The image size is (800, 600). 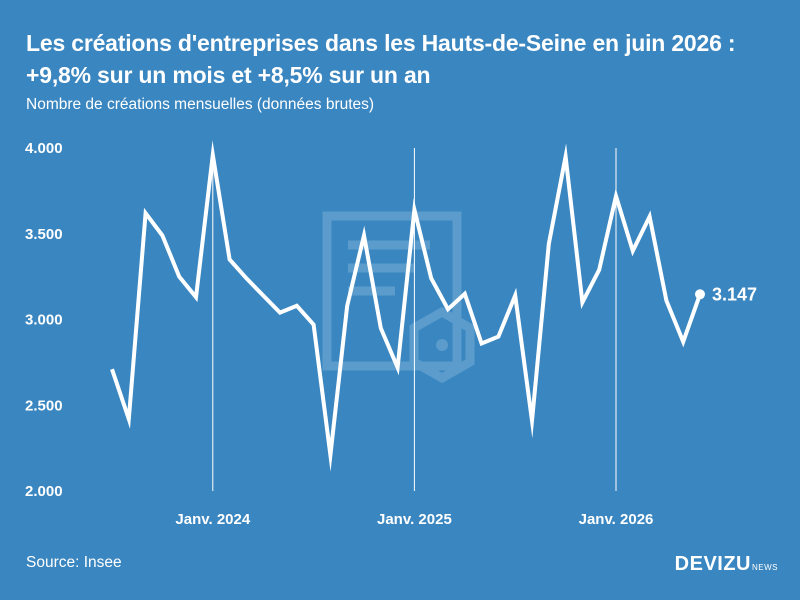 I want to click on y-tick-label: 2.000, so click(x=44, y=491).